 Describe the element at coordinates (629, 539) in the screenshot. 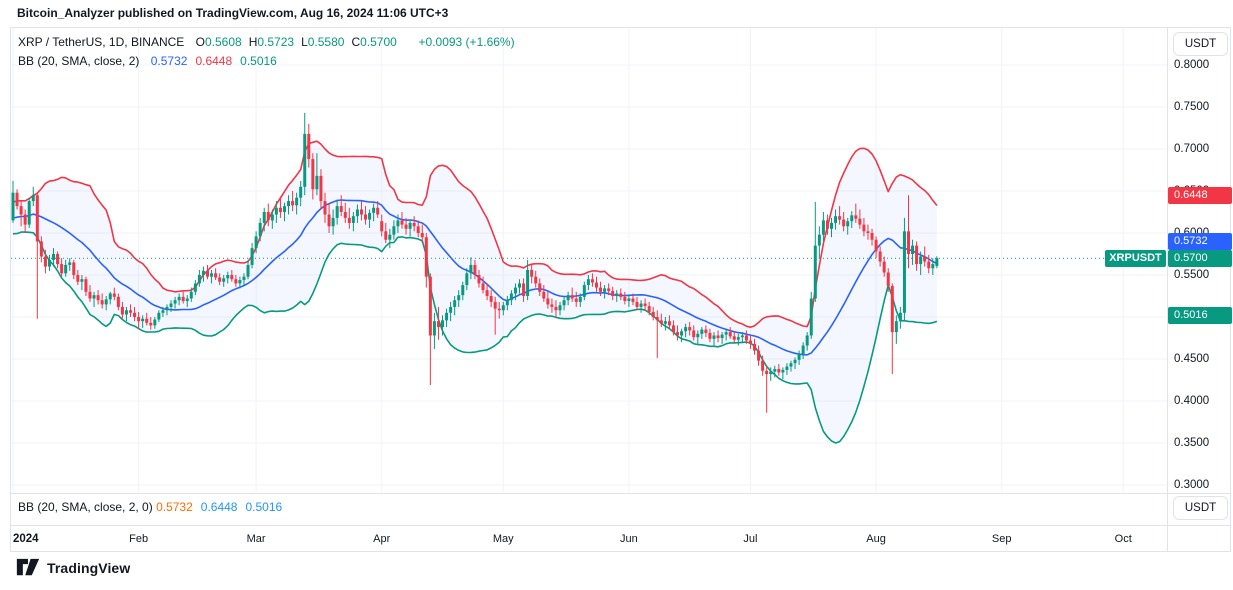

I see `time-axis-label: Jun` at that location.